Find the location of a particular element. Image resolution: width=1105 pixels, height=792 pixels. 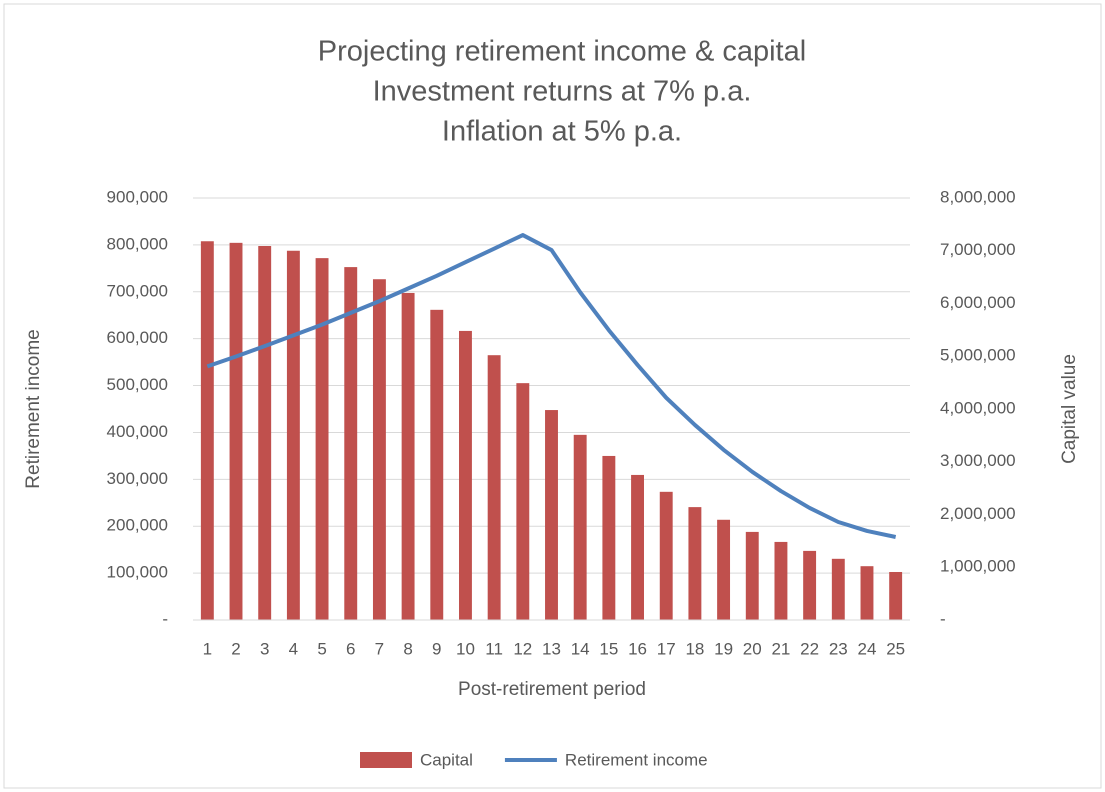

x-tick-label: 21 is located at coordinates (780, 648).